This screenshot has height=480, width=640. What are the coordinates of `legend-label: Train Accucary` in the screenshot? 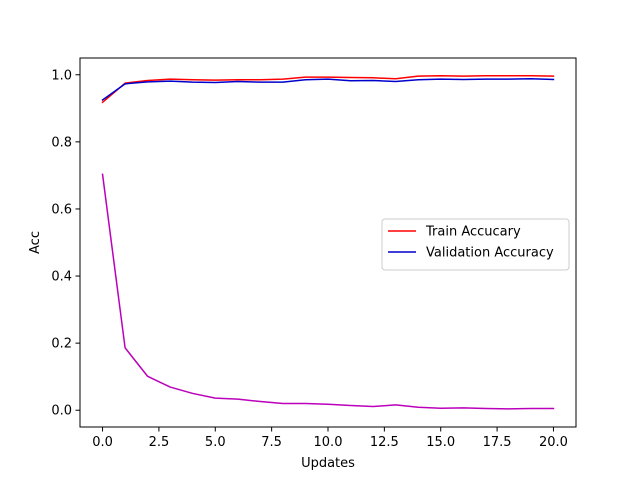 It's located at (473, 232).